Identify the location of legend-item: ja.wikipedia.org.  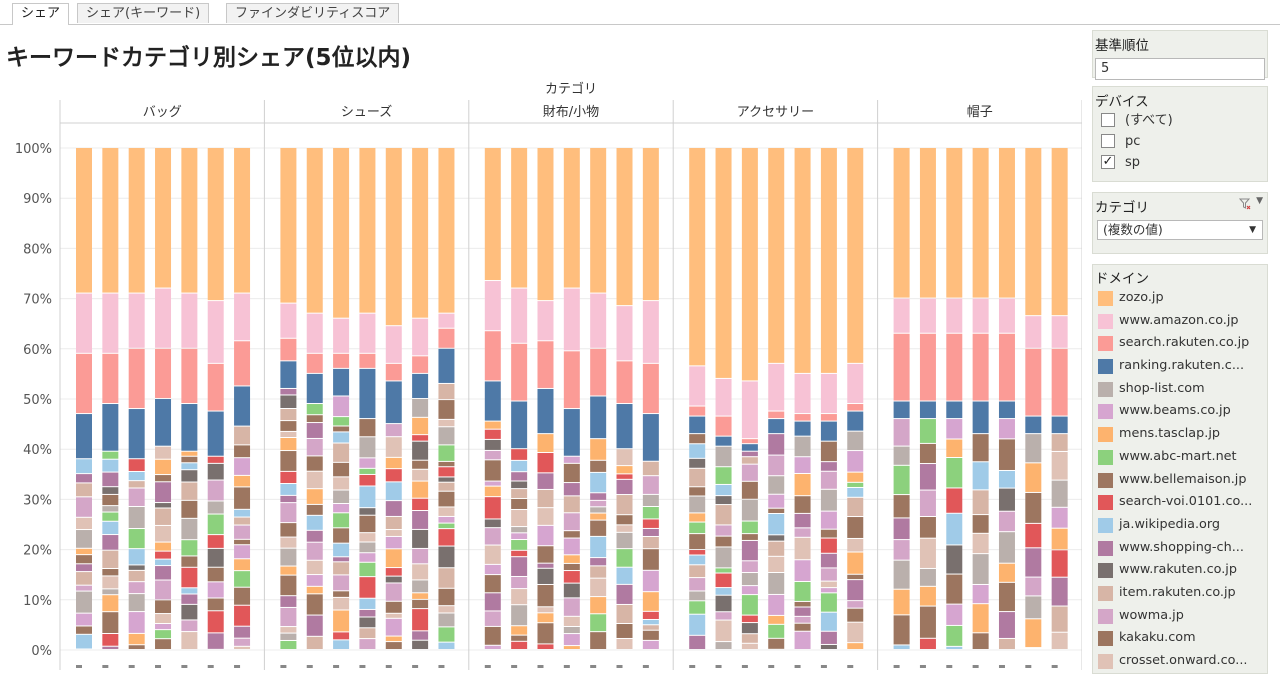
(1180, 525).